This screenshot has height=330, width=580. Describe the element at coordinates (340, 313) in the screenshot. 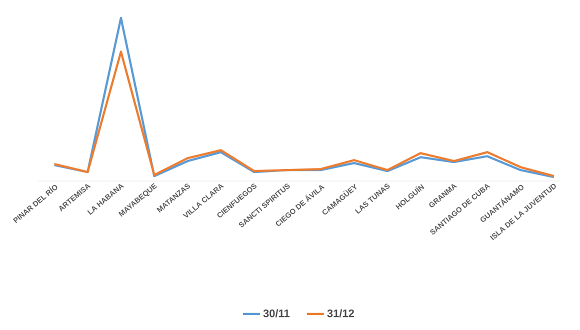

I see `legend-label: 31/12` at that location.